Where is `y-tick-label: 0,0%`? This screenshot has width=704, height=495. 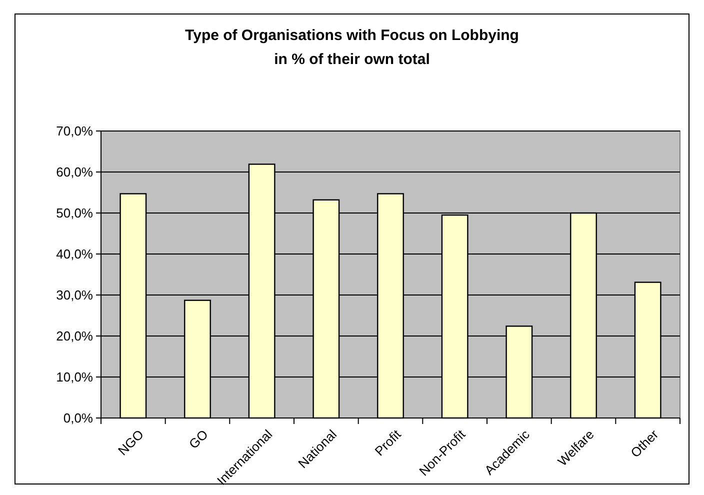
y-tick-label: 0,0% is located at coordinates (78, 418).